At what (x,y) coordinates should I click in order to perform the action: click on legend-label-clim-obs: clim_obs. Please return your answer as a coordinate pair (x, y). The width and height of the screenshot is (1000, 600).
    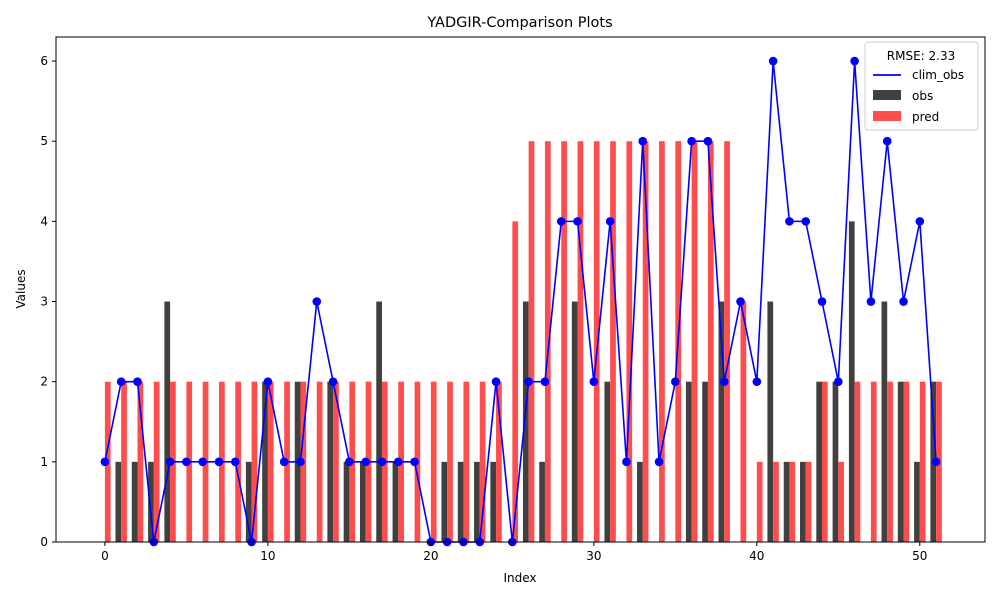
    Looking at the image, I should click on (938, 75).